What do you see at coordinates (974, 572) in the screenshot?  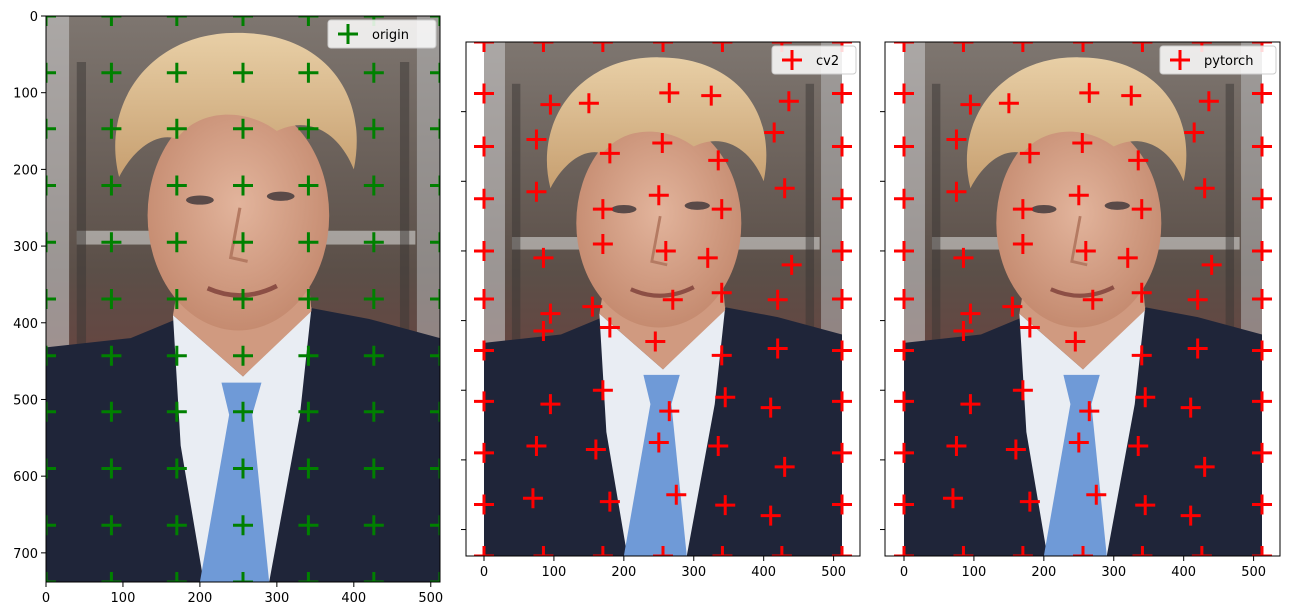 I see `pytorch-x-tick-label: 100` at bounding box center [974, 572].